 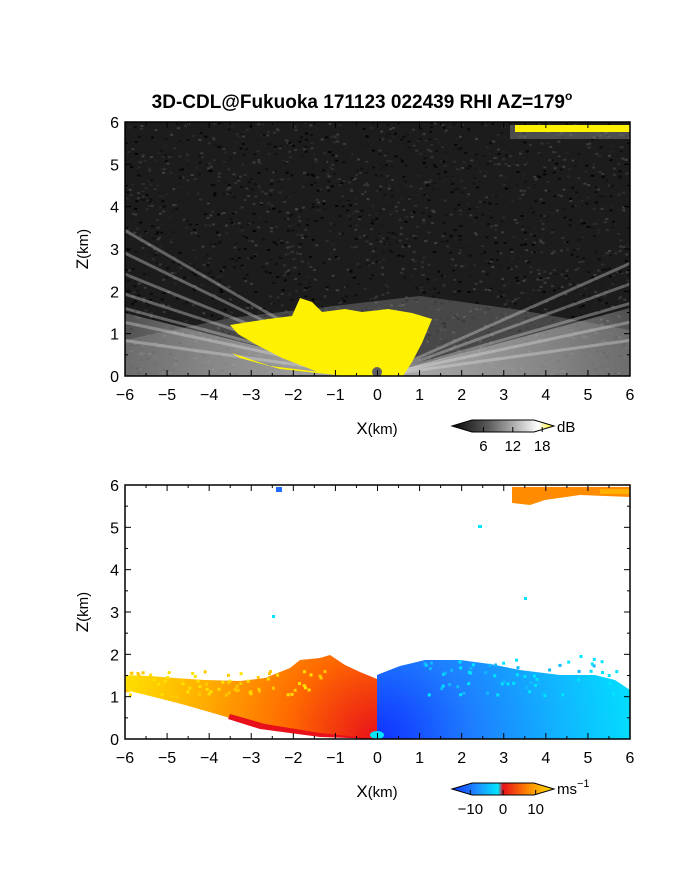 What do you see at coordinates (630, 395) in the screenshot?
I see `backscatter-xtick-label: 6` at bounding box center [630, 395].